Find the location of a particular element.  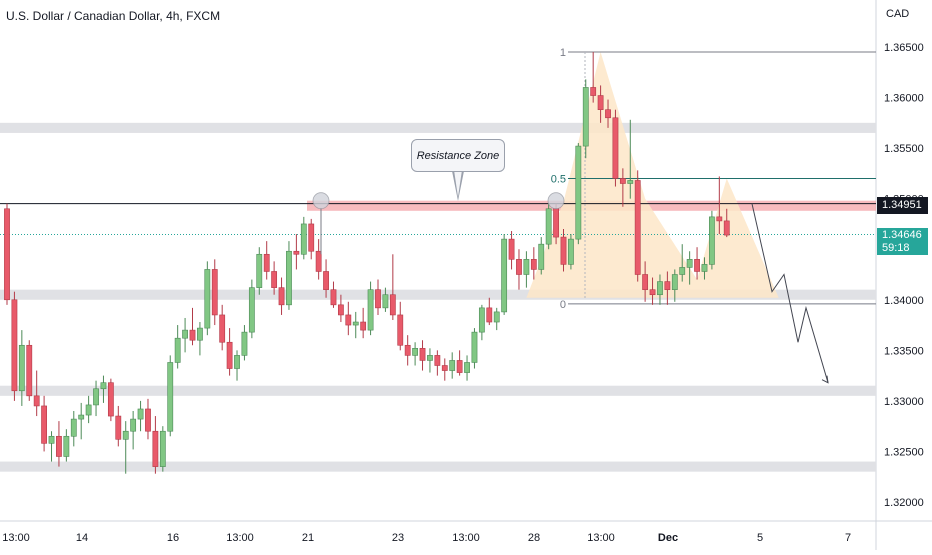

current-price-tag: 1.34646 59:18 is located at coordinates (902, 241).